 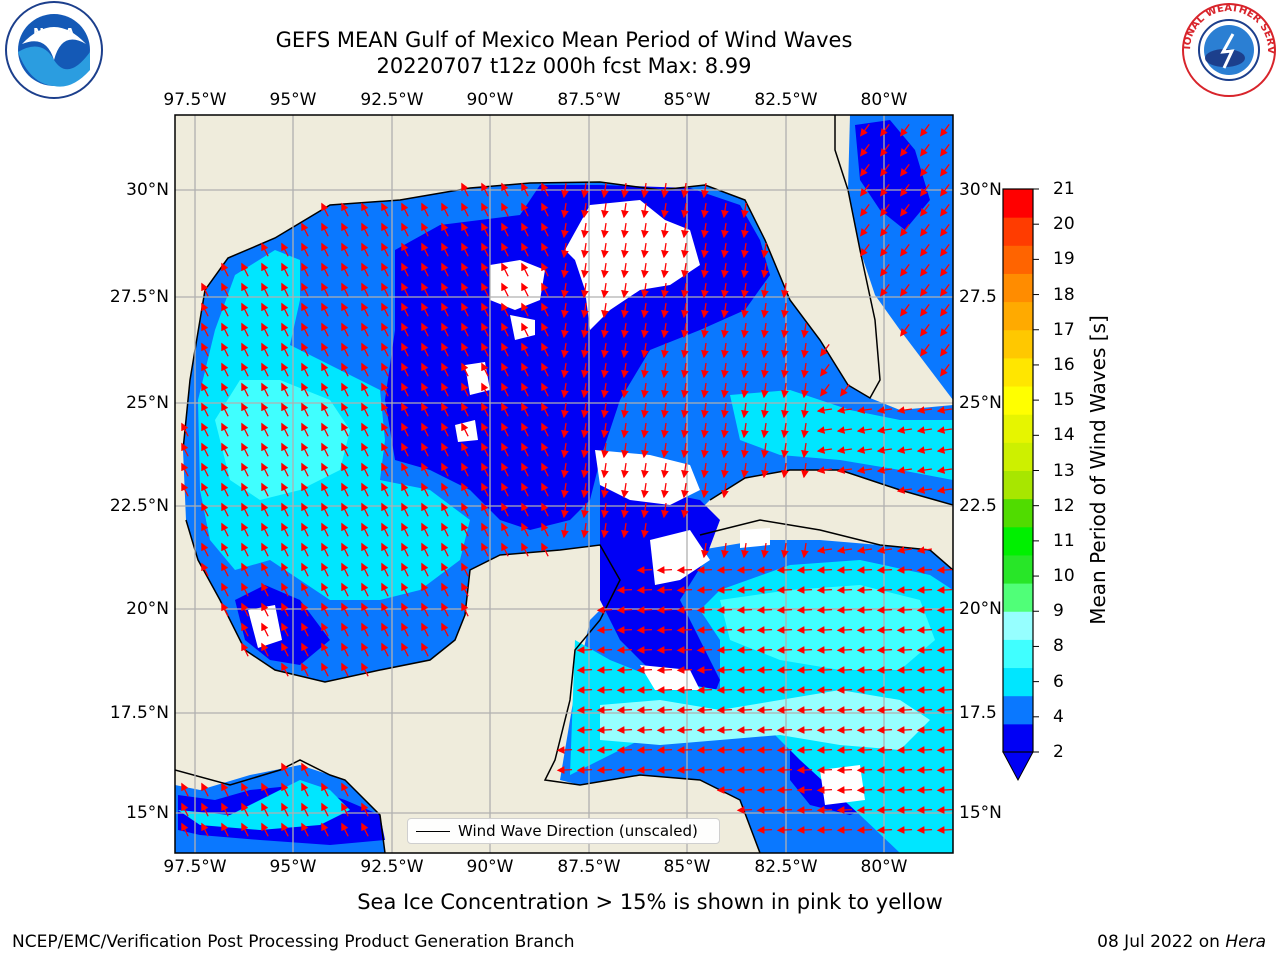 What do you see at coordinates (293, 100) in the screenshot?
I see `lon-label-top: 95°W` at bounding box center [293, 100].